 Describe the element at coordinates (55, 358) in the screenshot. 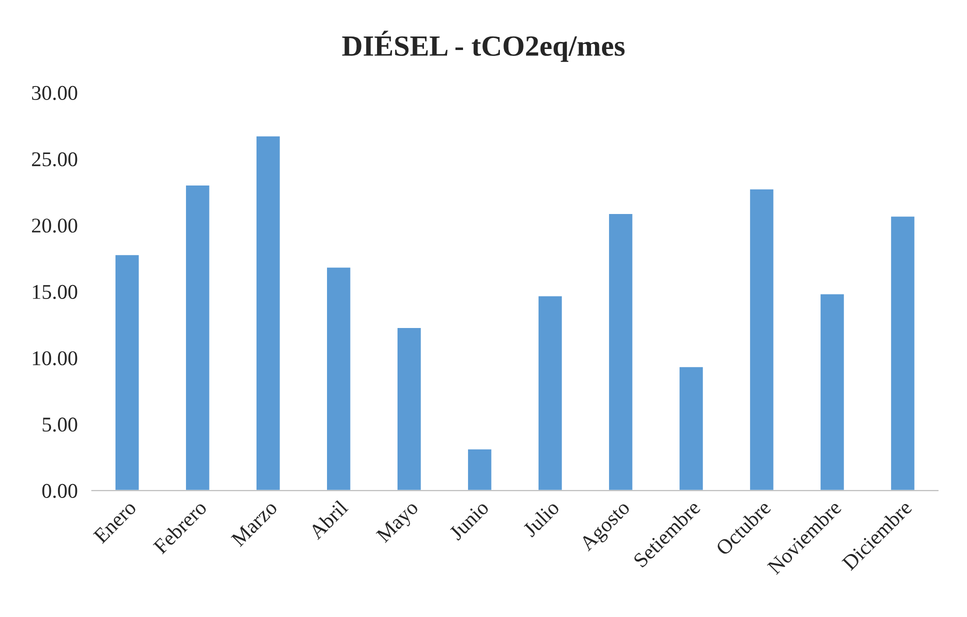

I see `y-tick-label: 10.00` at that location.